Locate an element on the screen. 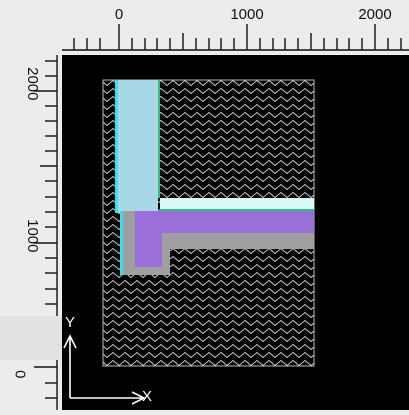 The image size is (409, 415). light-layer-bottom-edge is located at coordinates (237, 210).